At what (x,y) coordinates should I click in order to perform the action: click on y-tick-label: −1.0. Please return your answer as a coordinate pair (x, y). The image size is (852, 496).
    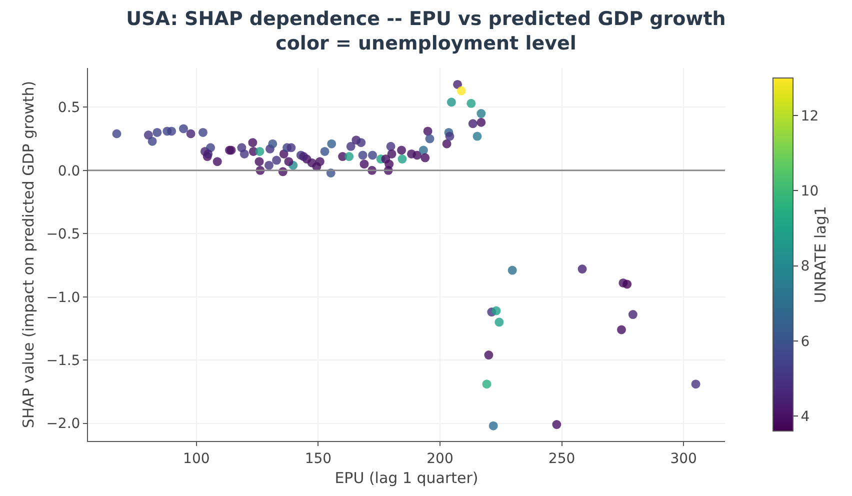
    Looking at the image, I should click on (63, 298).